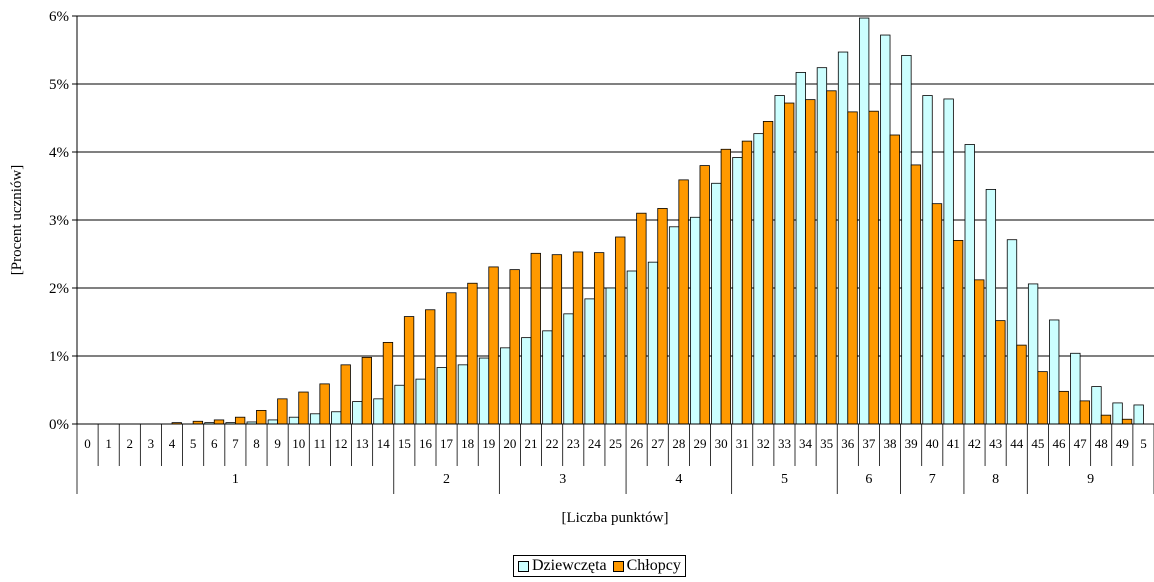 The image size is (1154, 582). What do you see at coordinates (172, 443) in the screenshot?
I see `x-tick-label: 4` at bounding box center [172, 443].